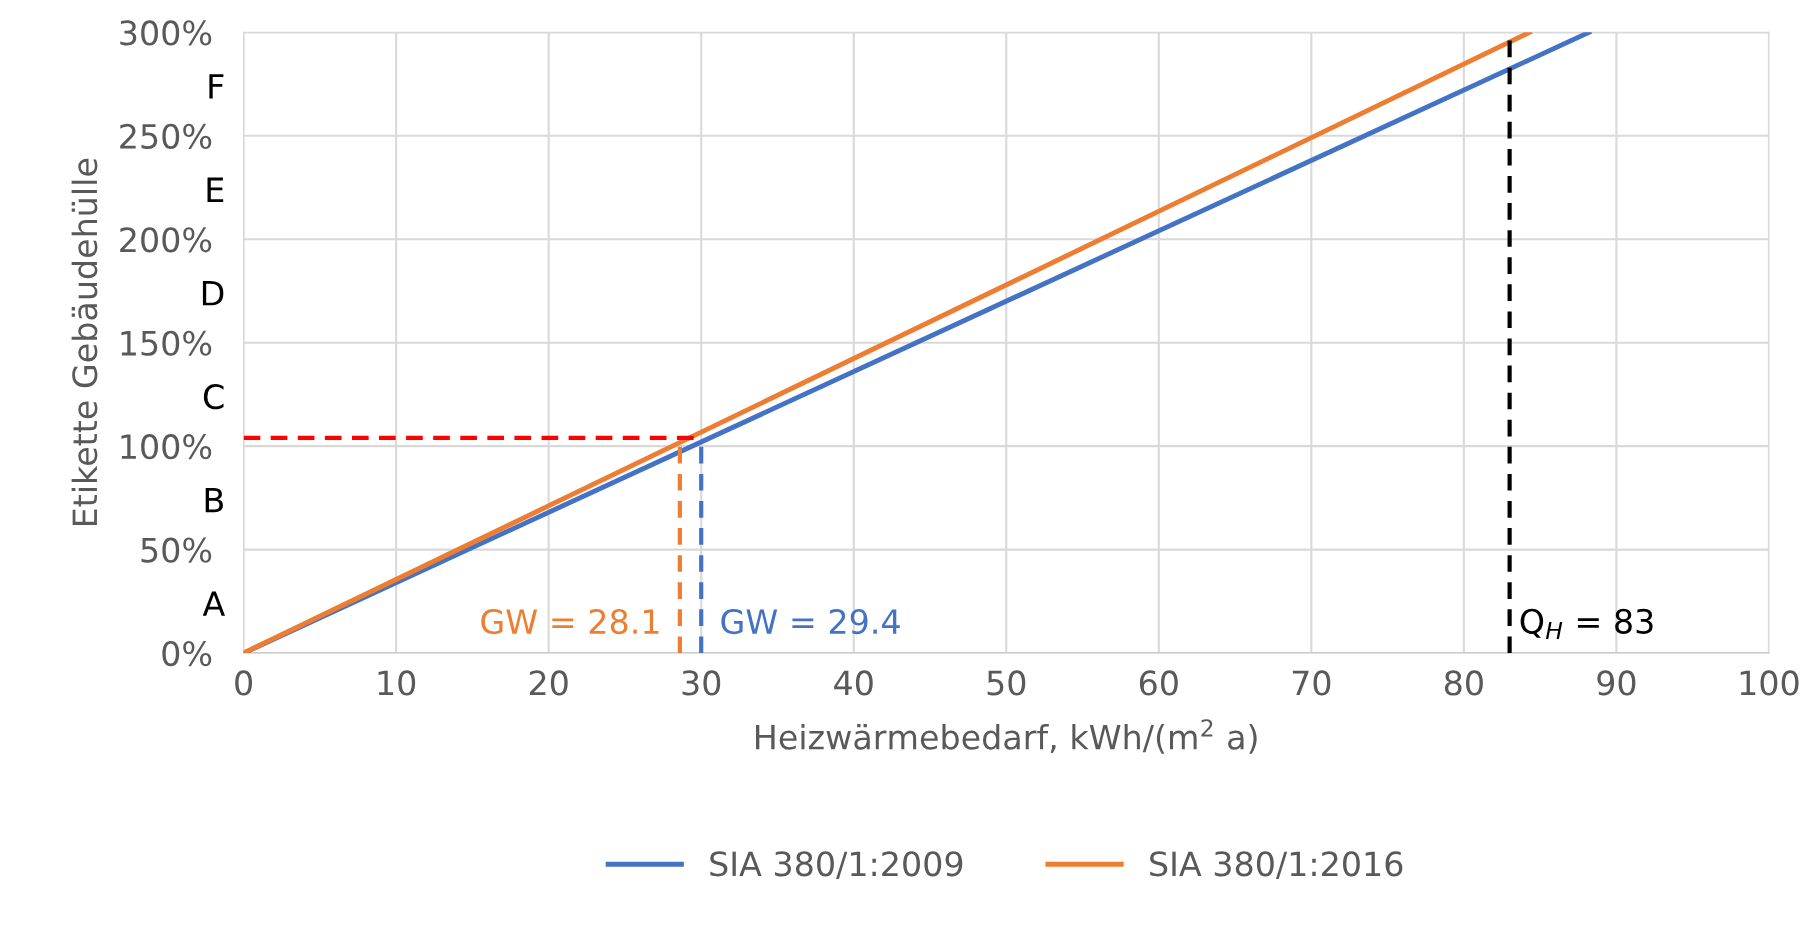  Describe the element at coordinates (1006, 736) in the screenshot. I see `x-axis-title: Heizwärmebedarf, kWh/(m$^{2}$ a)` at that location.